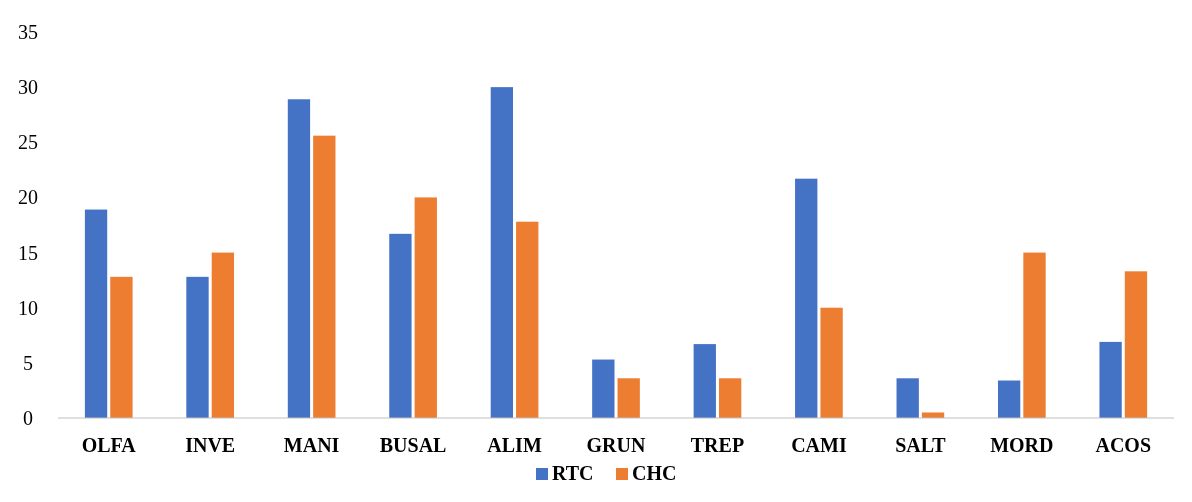 This screenshot has width=1192, height=502. I want to click on x-tick-label: ACOS, so click(1123, 445).